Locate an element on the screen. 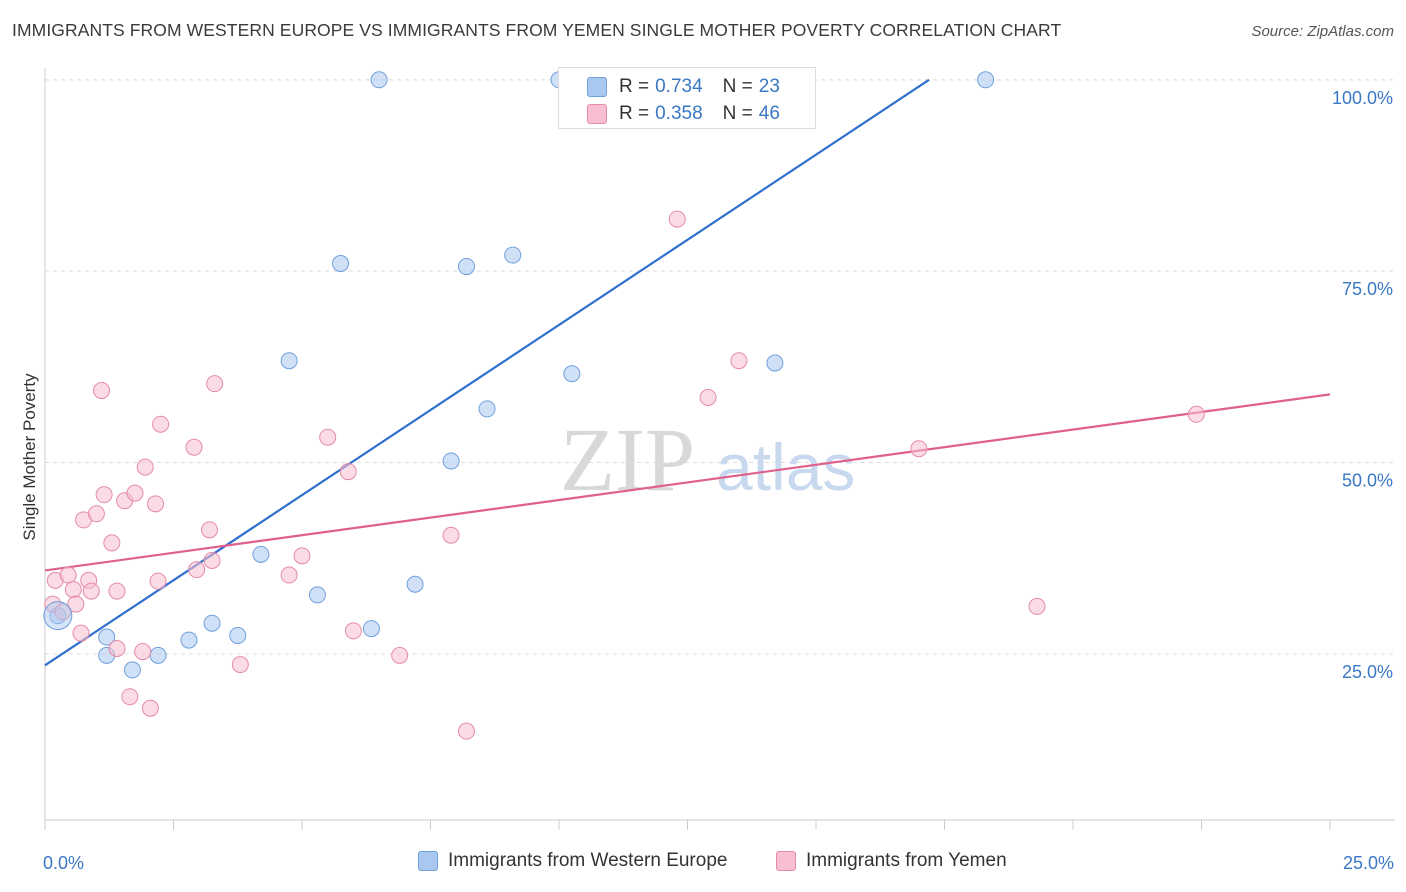 This screenshot has height=892, width=1406. y-tick-label: 75.0% is located at coordinates (1367, 289).